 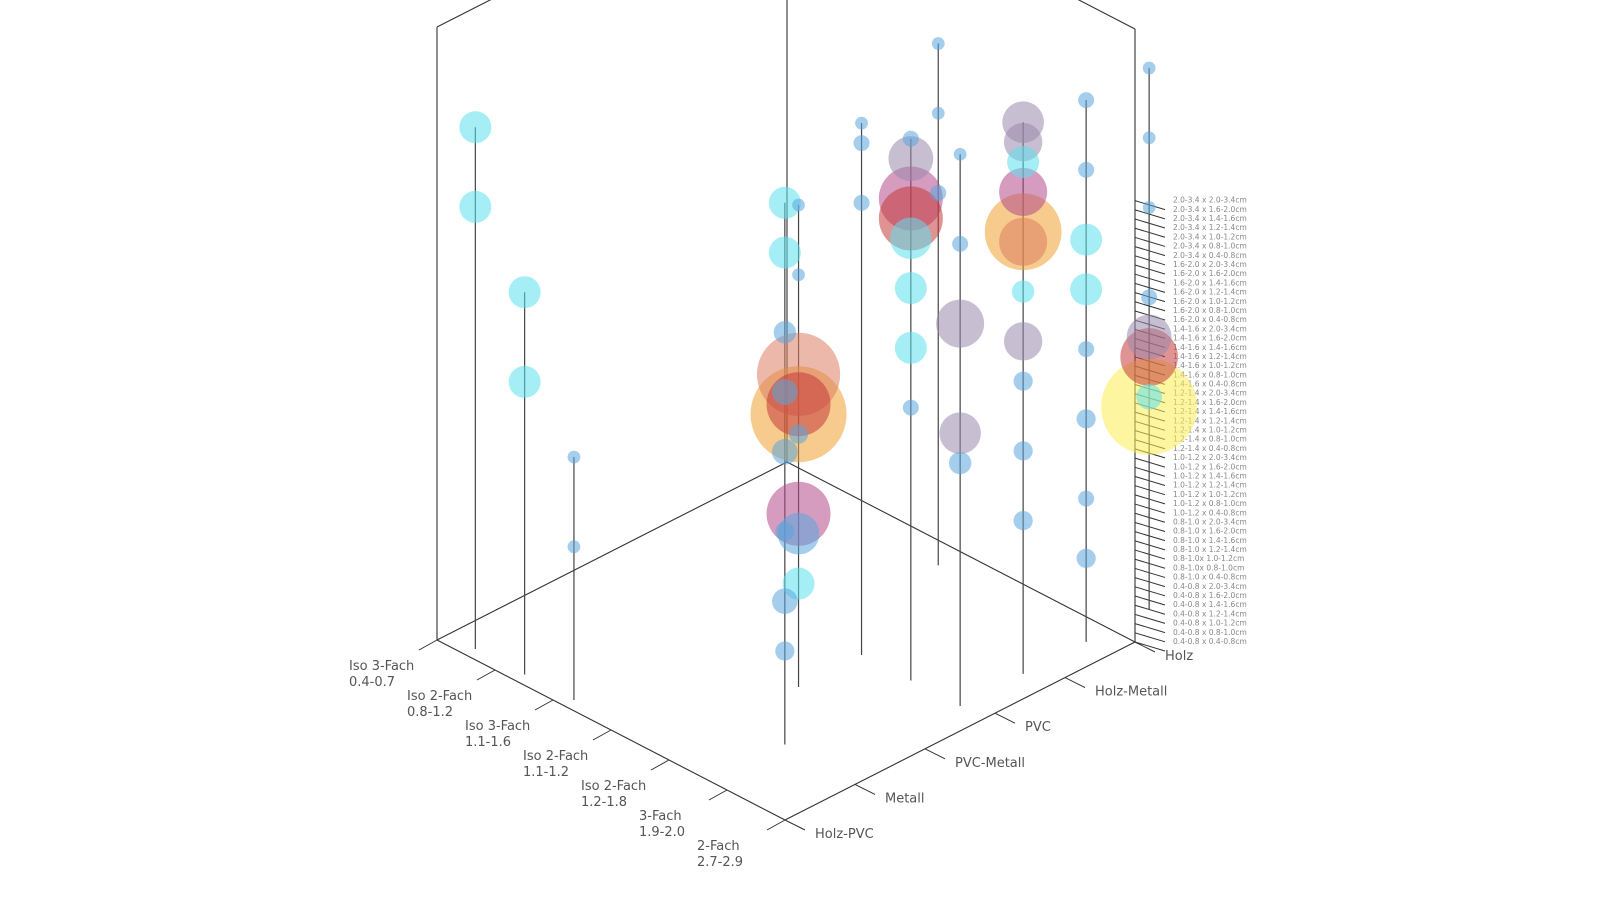 What do you see at coordinates (613, 794) in the screenshot?
I see `x-tick-label: Iso 2-Fach 1.2-1.8` at bounding box center [613, 794].